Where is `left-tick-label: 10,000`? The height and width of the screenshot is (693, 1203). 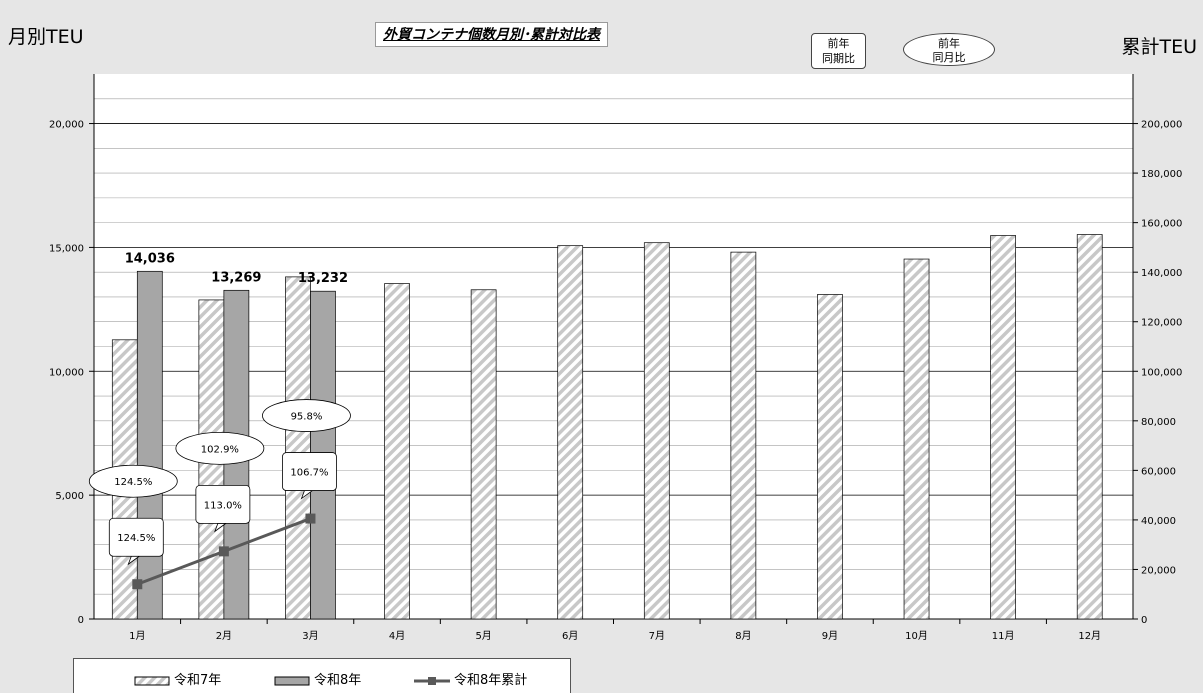 left-tick-label: 10,000 is located at coordinates (66, 372).